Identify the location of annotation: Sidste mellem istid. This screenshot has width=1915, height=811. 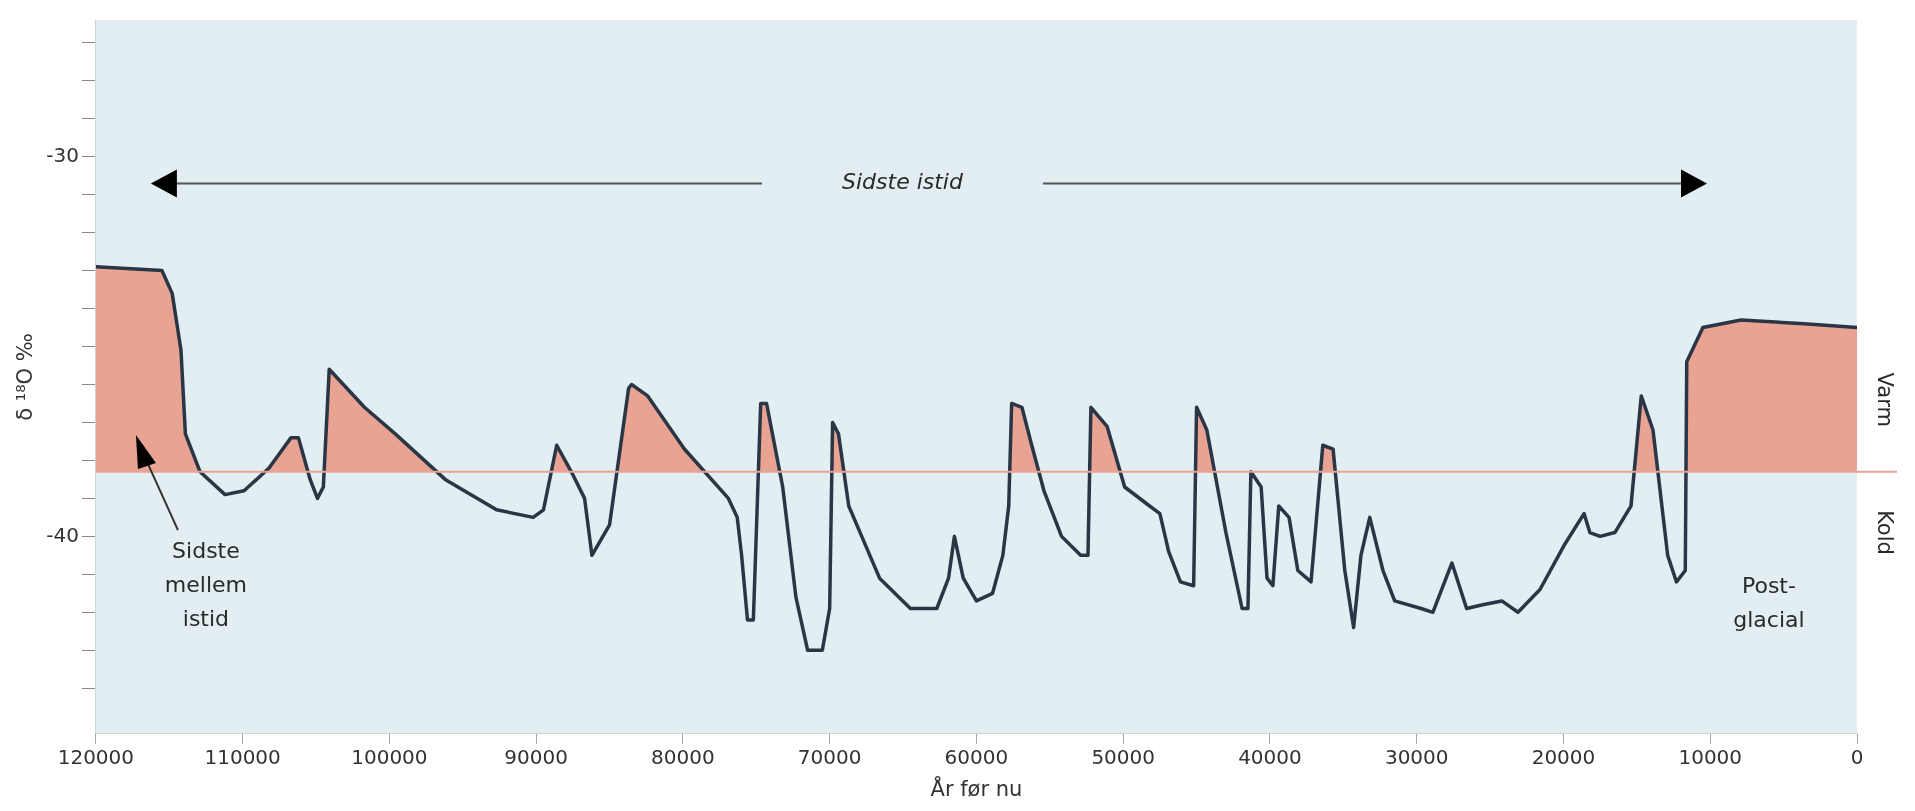
(206, 584).